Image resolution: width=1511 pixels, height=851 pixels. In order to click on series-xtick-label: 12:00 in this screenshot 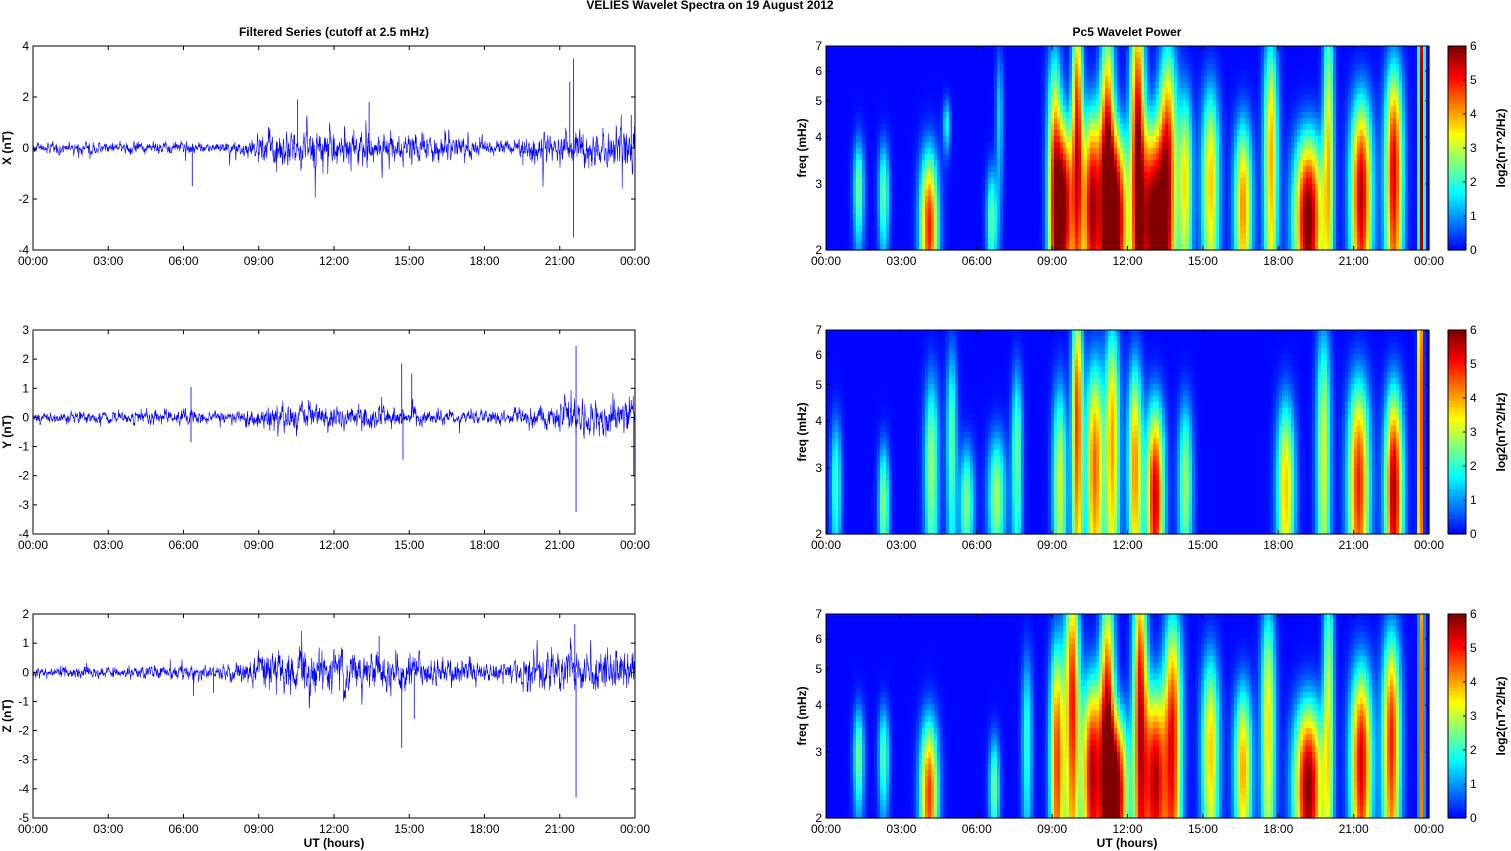, I will do `click(334, 829)`.